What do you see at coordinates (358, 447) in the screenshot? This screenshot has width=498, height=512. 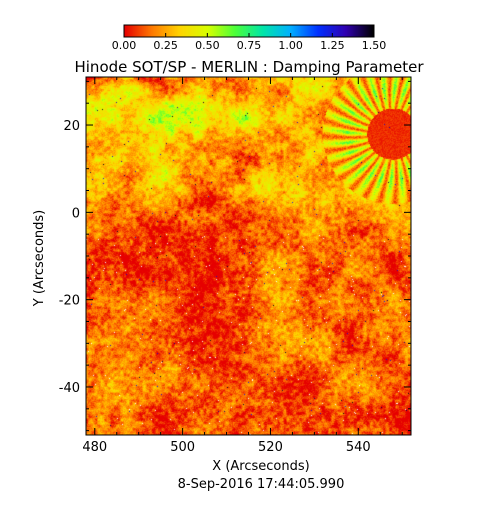 I see `x-tick-label: 540` at bounding box center [358, 447].